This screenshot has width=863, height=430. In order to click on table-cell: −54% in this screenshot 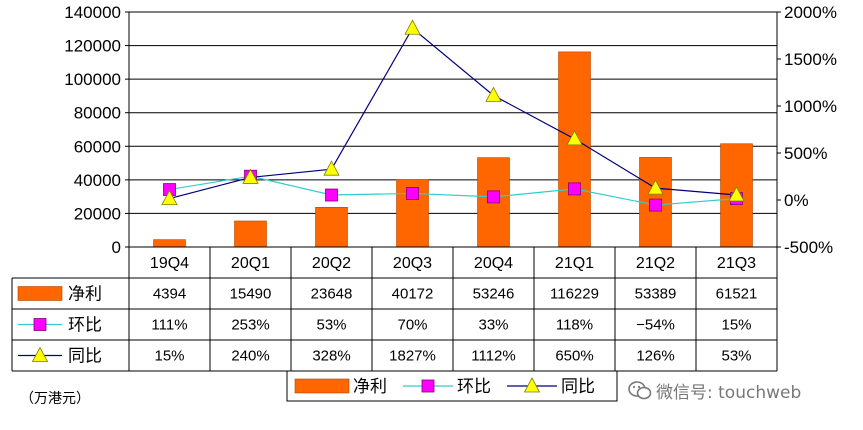, I will do `click(655, 325)`.